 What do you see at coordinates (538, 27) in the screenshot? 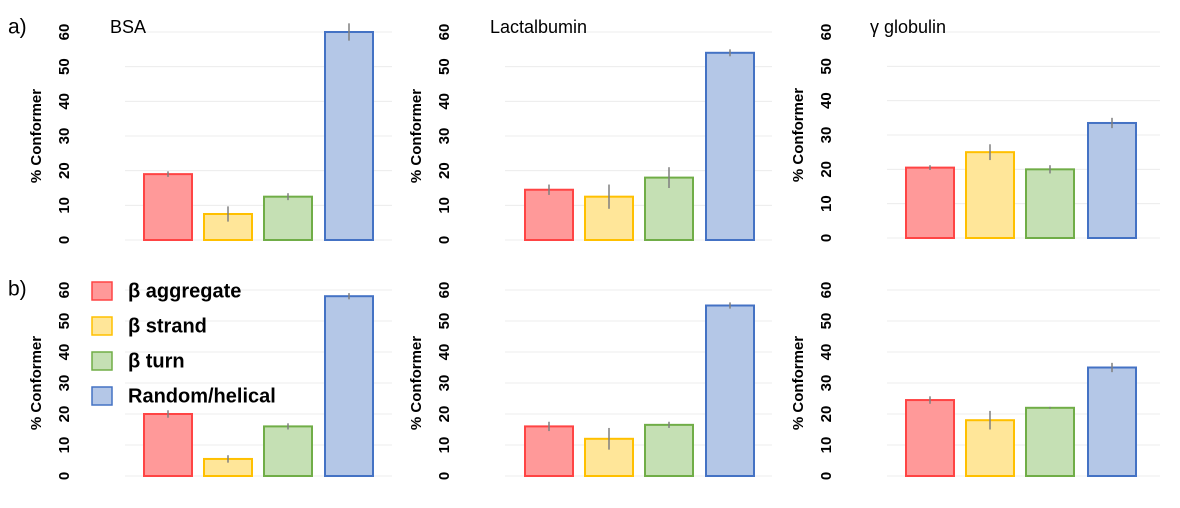
I see `chart-title: Lactalbumin` at bounding box center [538, 27].